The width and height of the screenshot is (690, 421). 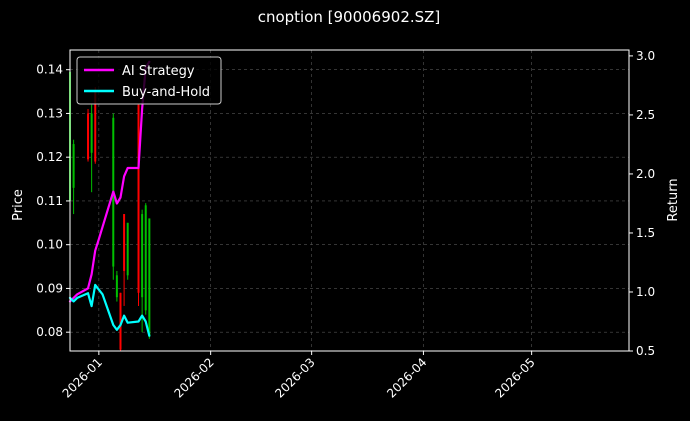 What do you see at coordinates (49, 245) in the screenshot?
I see `y-tick-label-left: 0.10` at bounding box center [49, 245].